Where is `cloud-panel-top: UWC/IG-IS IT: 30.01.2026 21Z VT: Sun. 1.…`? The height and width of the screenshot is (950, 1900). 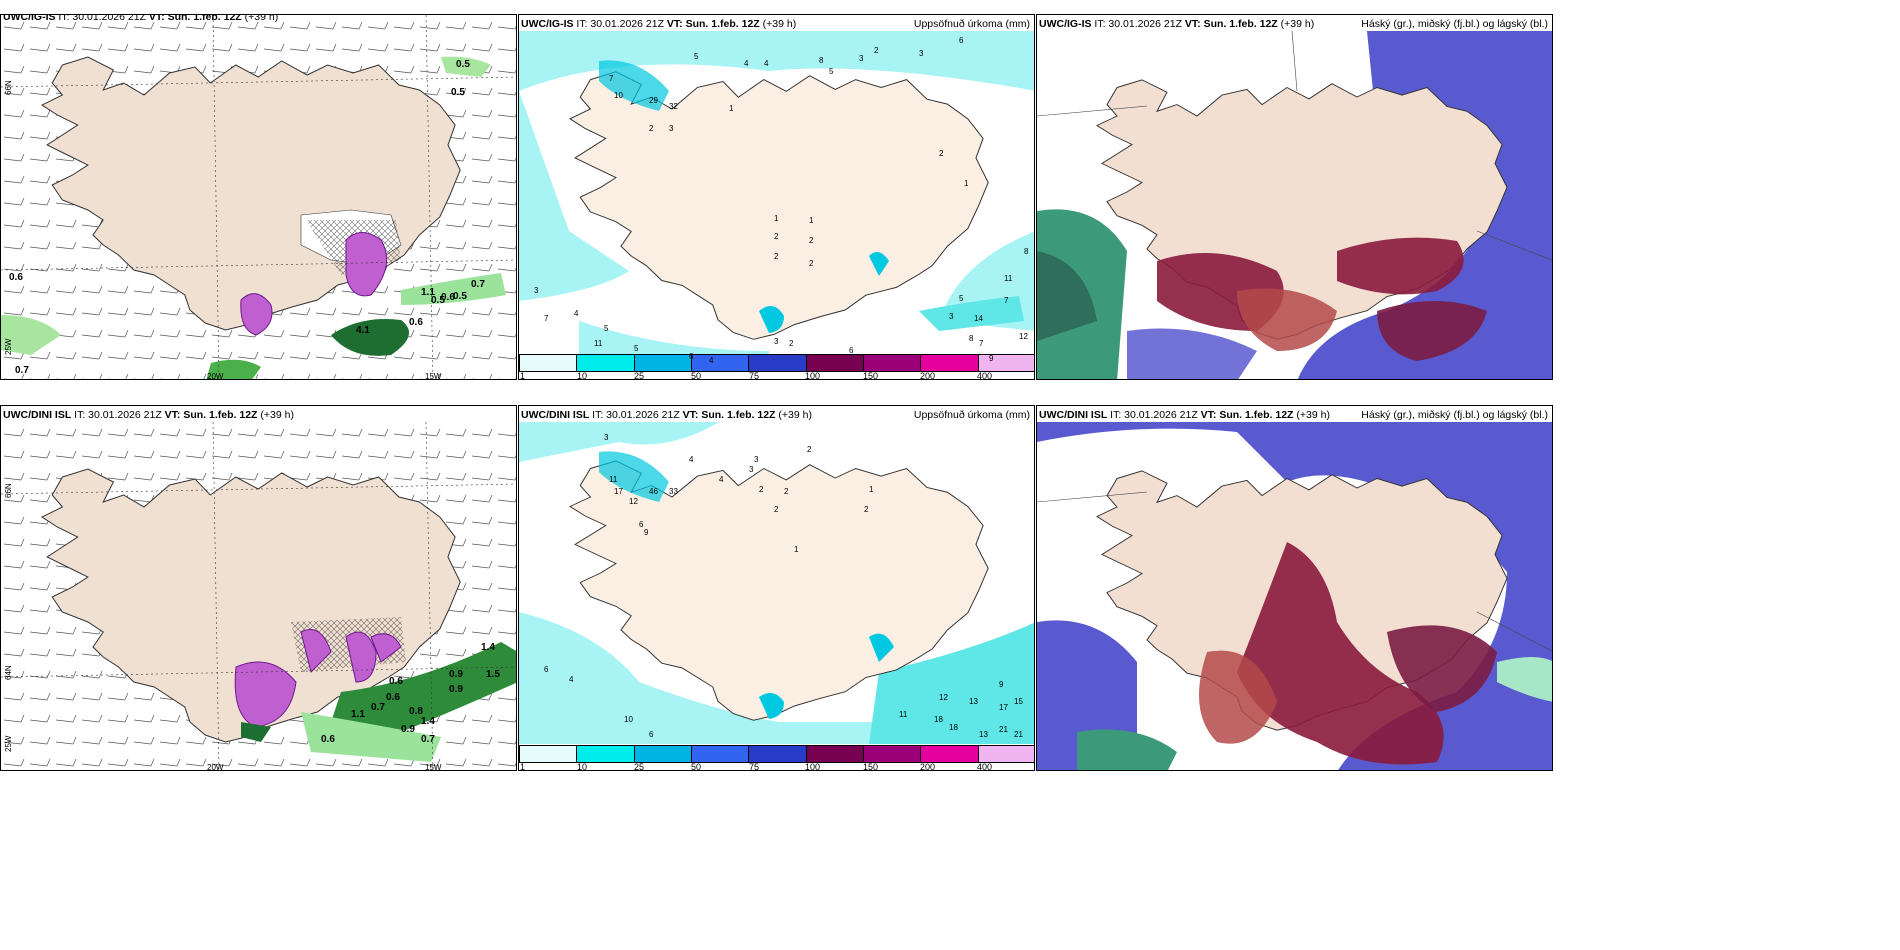
cloud-panel-top: UWC/IG-IS IT: 30.01.2026 21Z VT: Sun. 1.… is located at coordinates (1294, 197).